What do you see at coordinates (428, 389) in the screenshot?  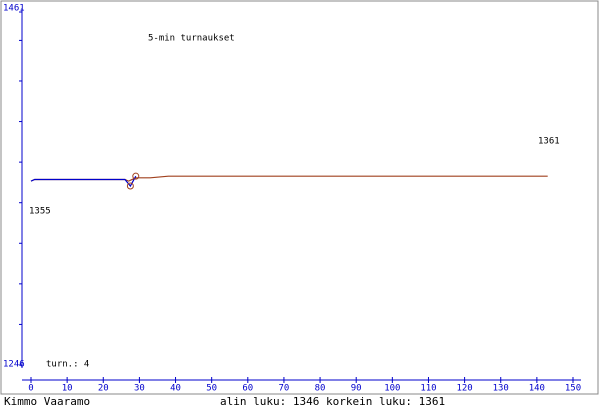 I see `x-tick-label: 110` at bounding box center [428, 389].